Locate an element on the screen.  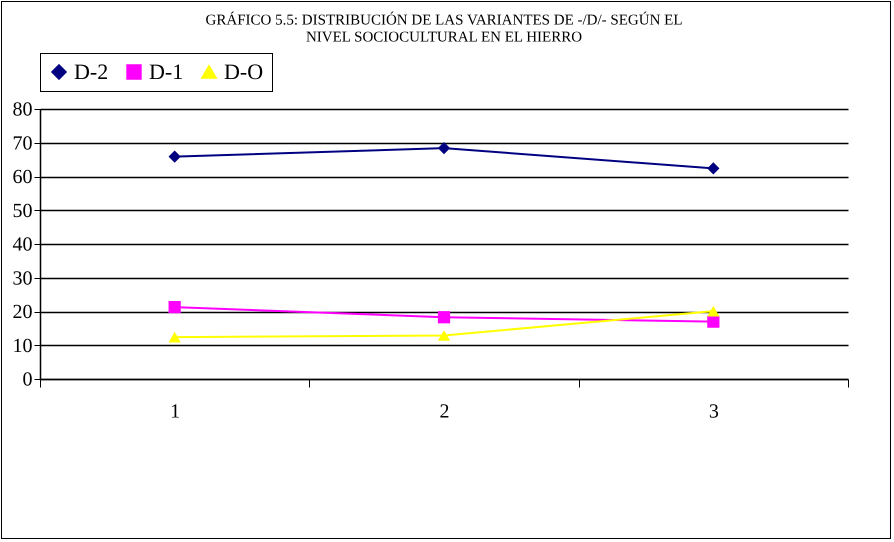
legend-label: D-O is located at coordinates (244, 71).